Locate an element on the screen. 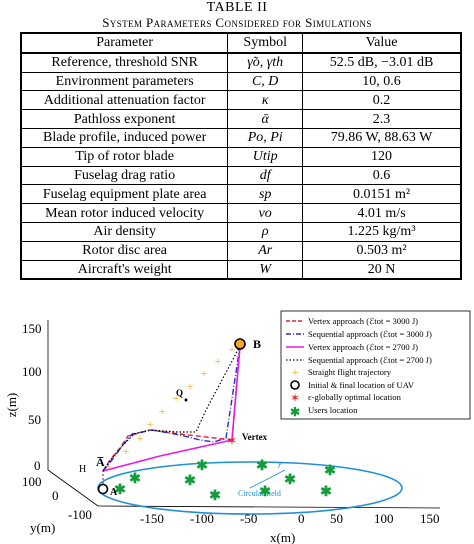 This screenshot has height=544, width=474. symbol-cell: df is located at coordinates (265, 175).